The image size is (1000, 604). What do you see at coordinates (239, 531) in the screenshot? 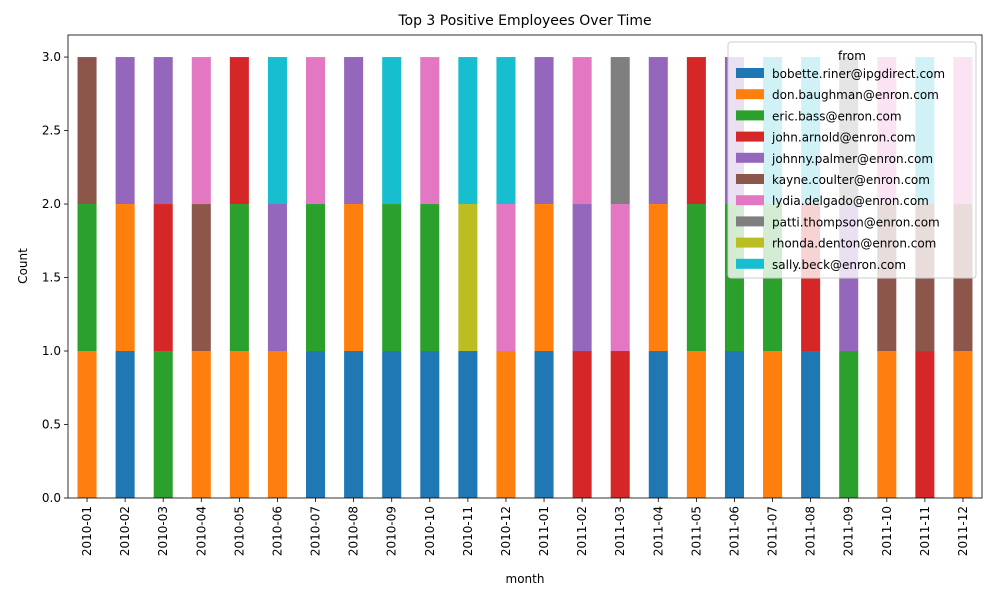
I see `x-tick-label: 2010-05` at bounding box center [239, 531].